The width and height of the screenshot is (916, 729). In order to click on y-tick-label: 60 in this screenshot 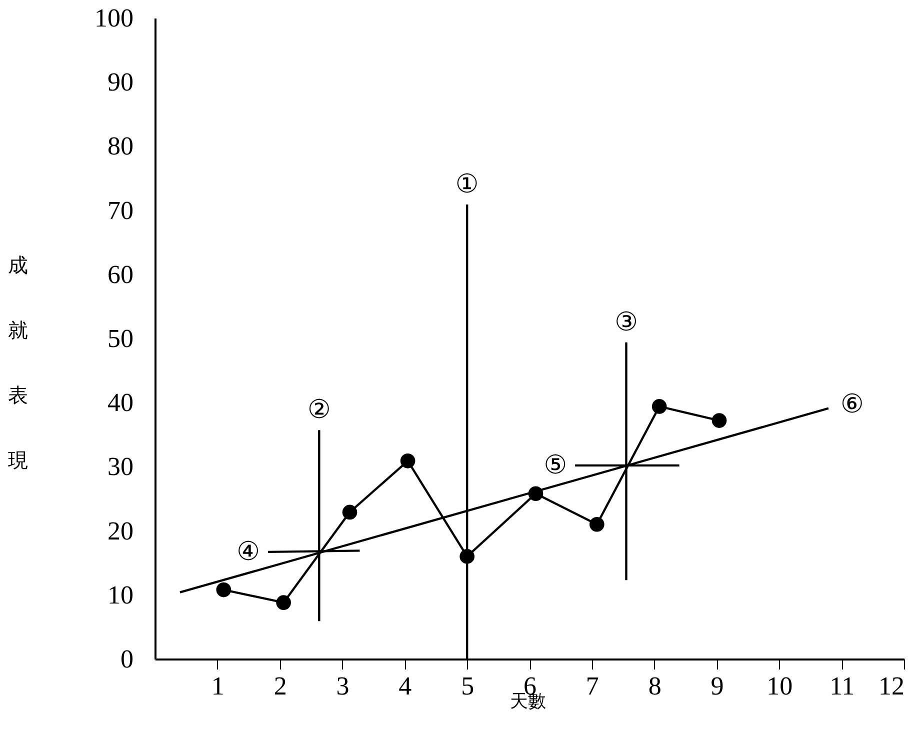, I will do `click(121, 274)`.